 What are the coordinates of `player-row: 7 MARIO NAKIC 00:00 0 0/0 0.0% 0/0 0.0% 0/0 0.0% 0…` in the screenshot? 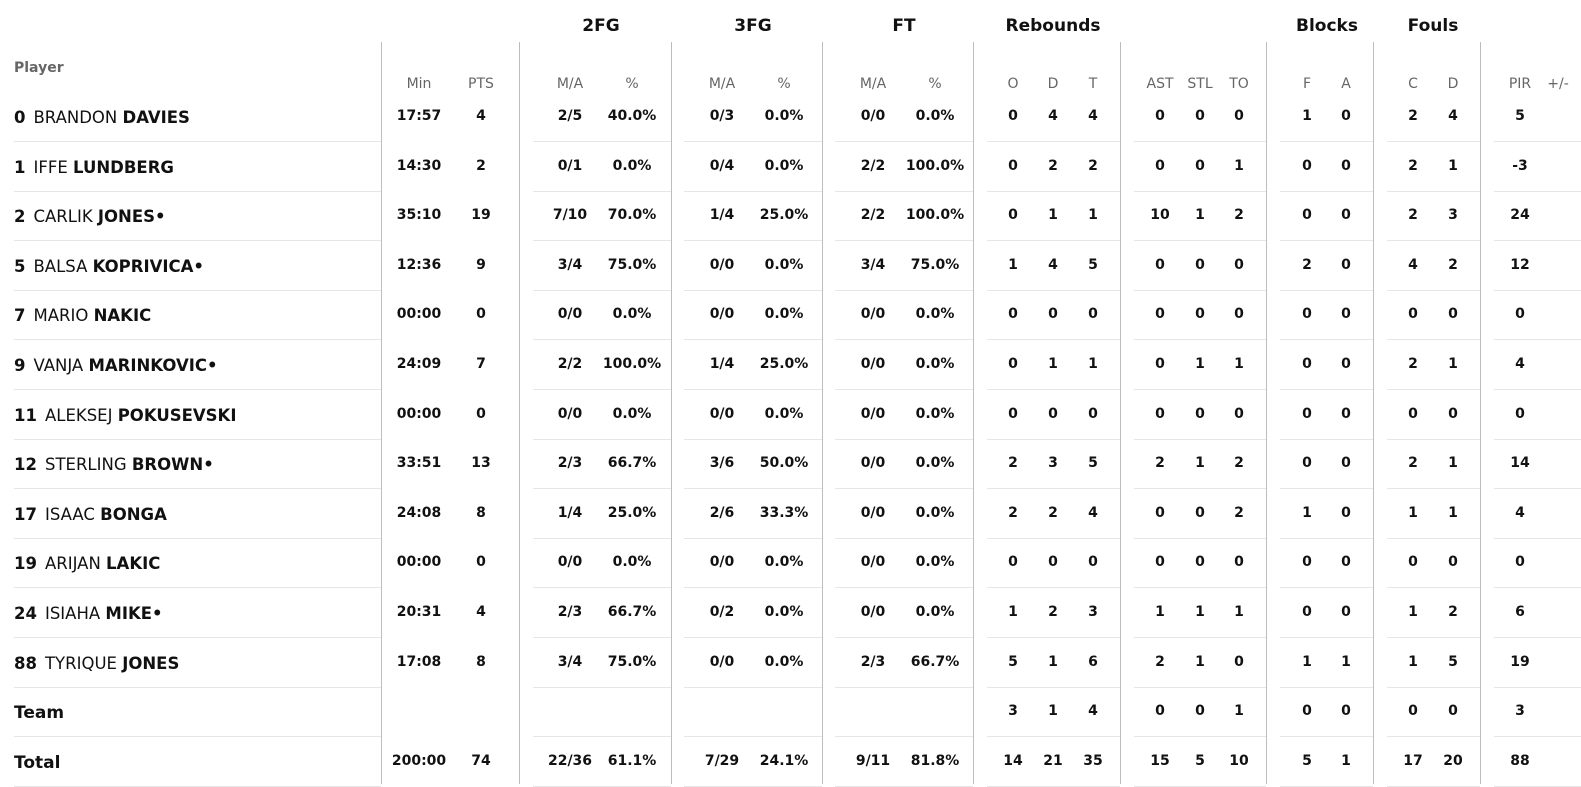 It's located at (790, 316).